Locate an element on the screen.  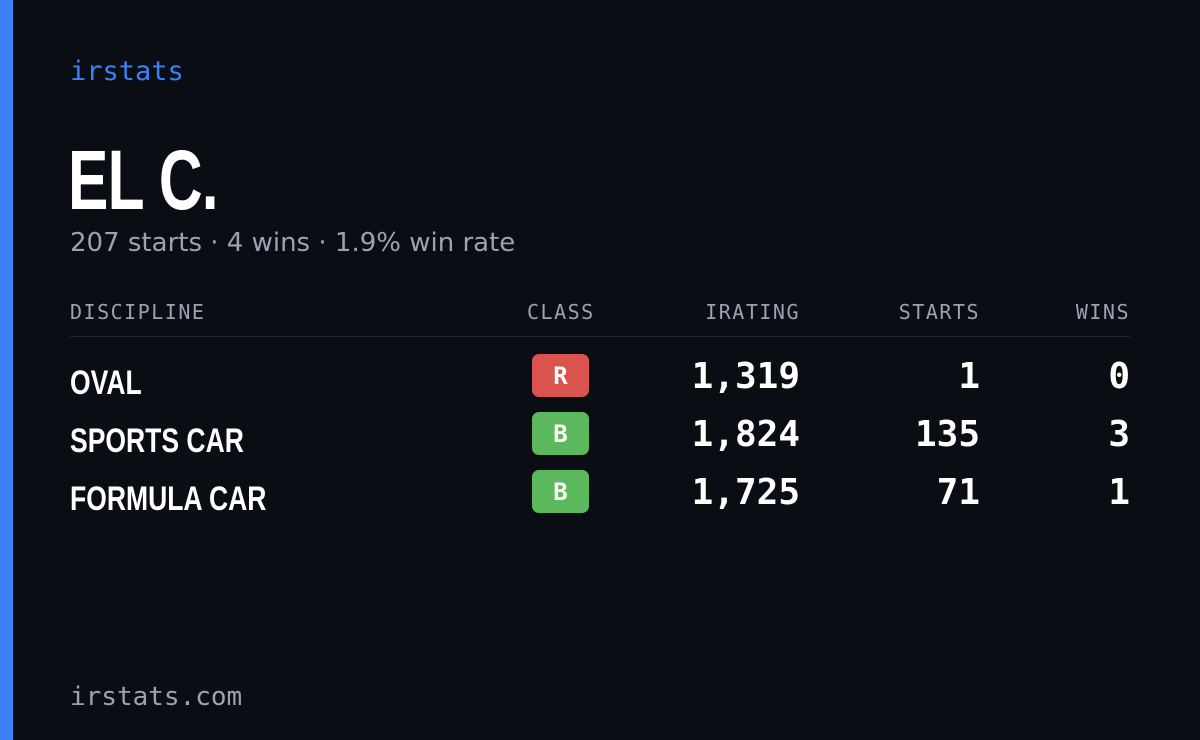
wins-value: 0 is located at coordinates (1119, 376).